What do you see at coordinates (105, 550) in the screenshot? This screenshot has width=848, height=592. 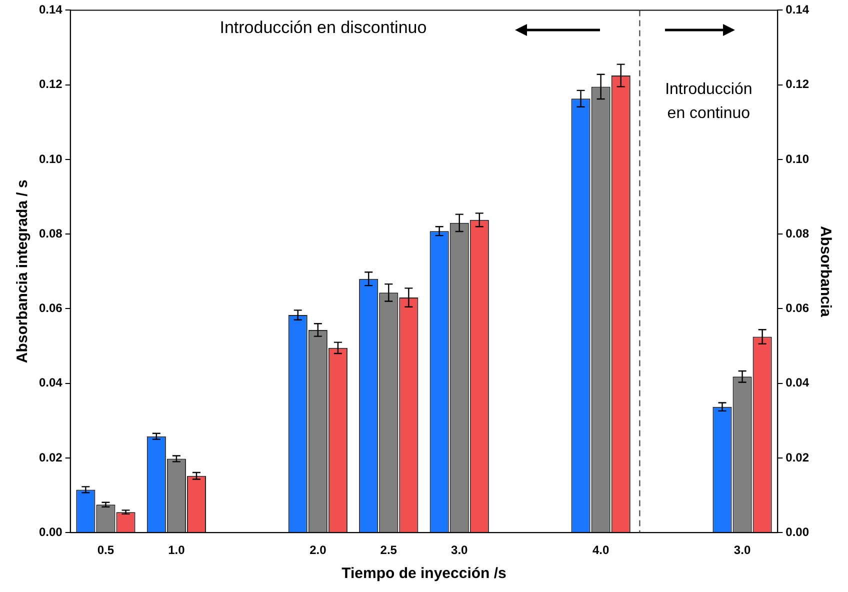 I see `x-tick-label: 0.5` at bounding box center [105, 550].